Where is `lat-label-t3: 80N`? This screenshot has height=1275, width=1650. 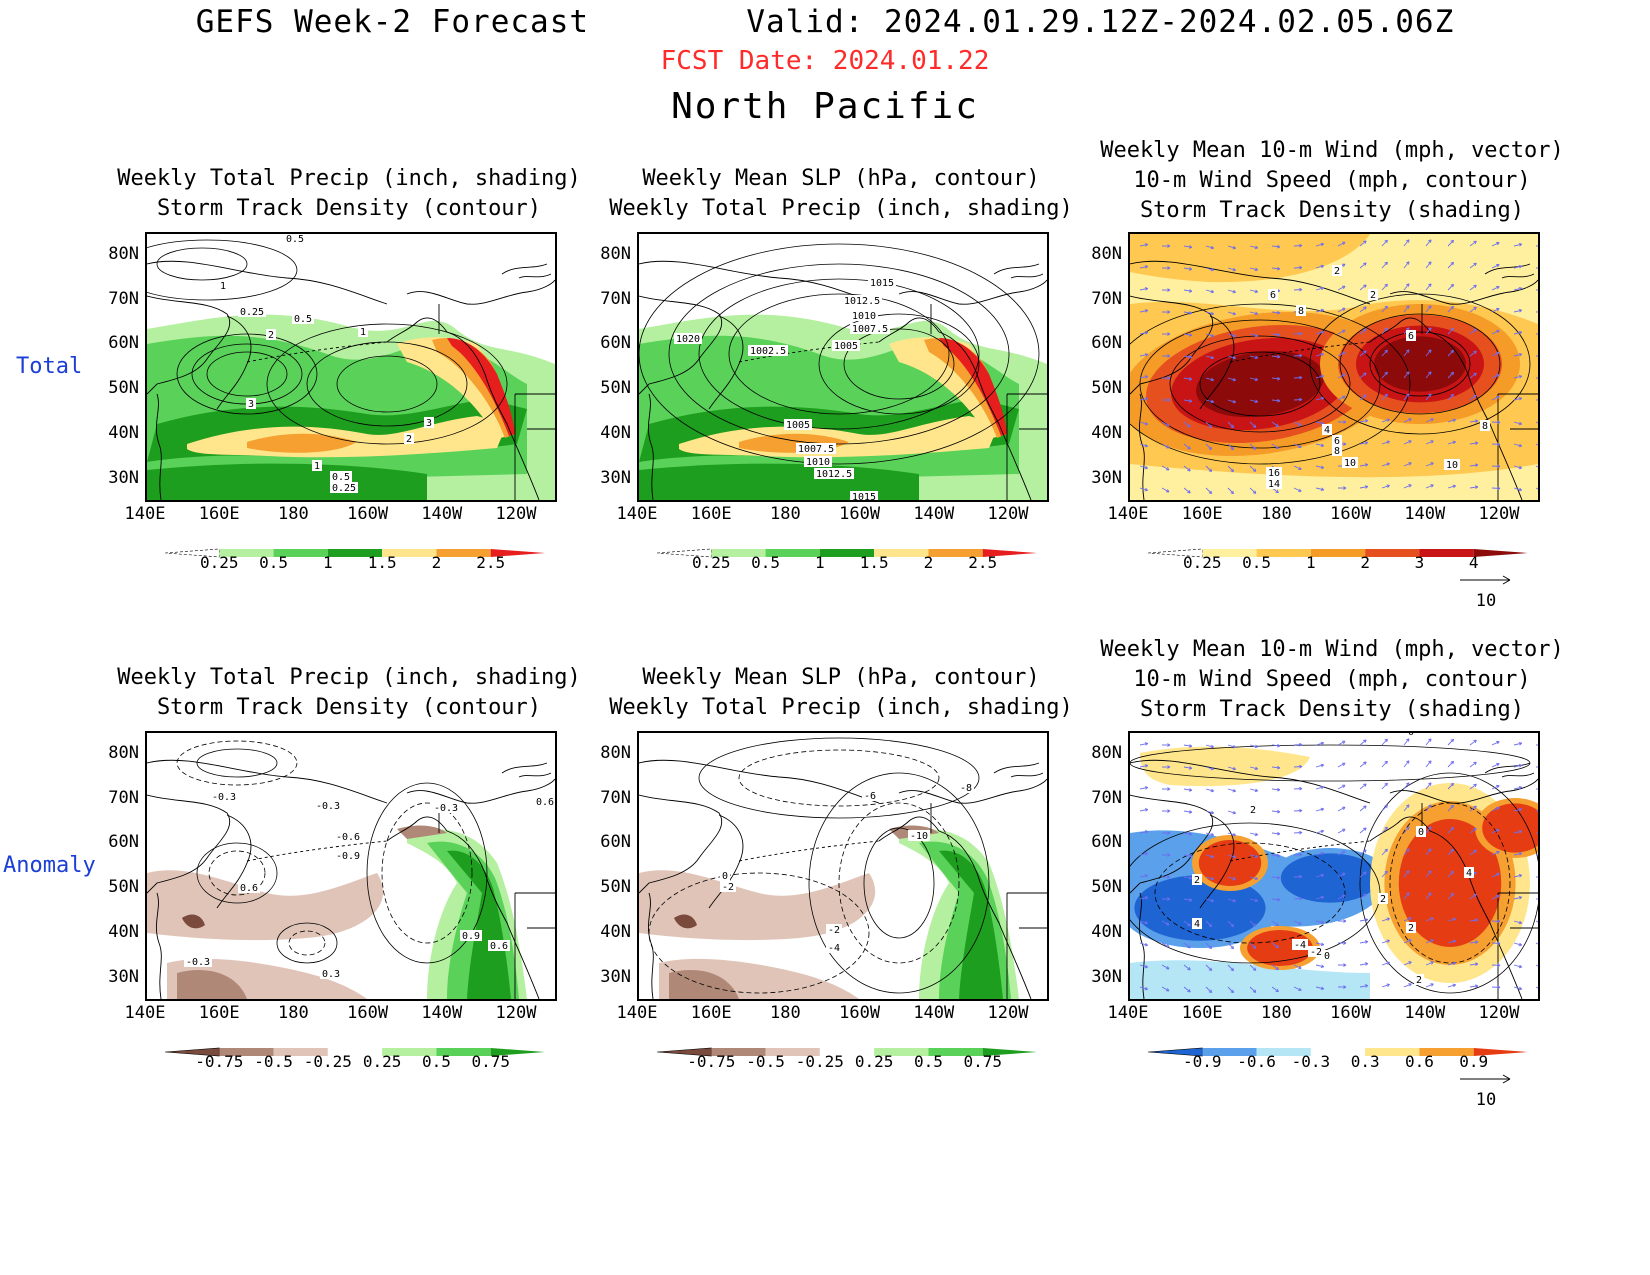
lat-label-t3: 80N is located at coordinates (1106, 254).